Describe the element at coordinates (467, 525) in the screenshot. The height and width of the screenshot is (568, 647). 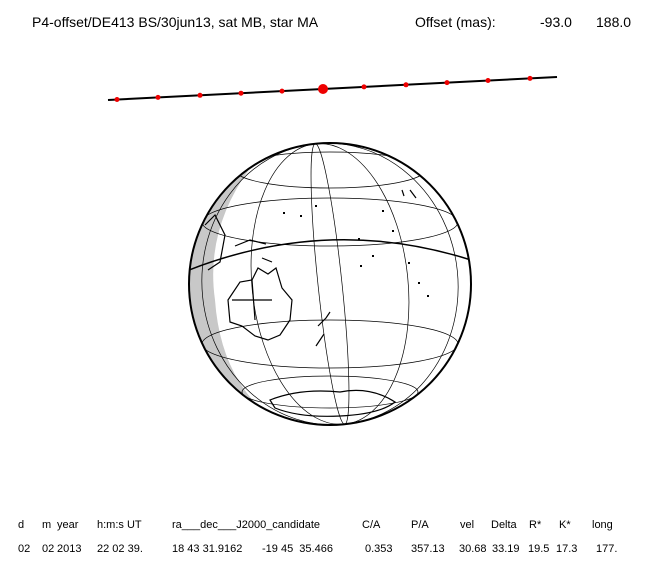
I see `column-header: vel` at that location.